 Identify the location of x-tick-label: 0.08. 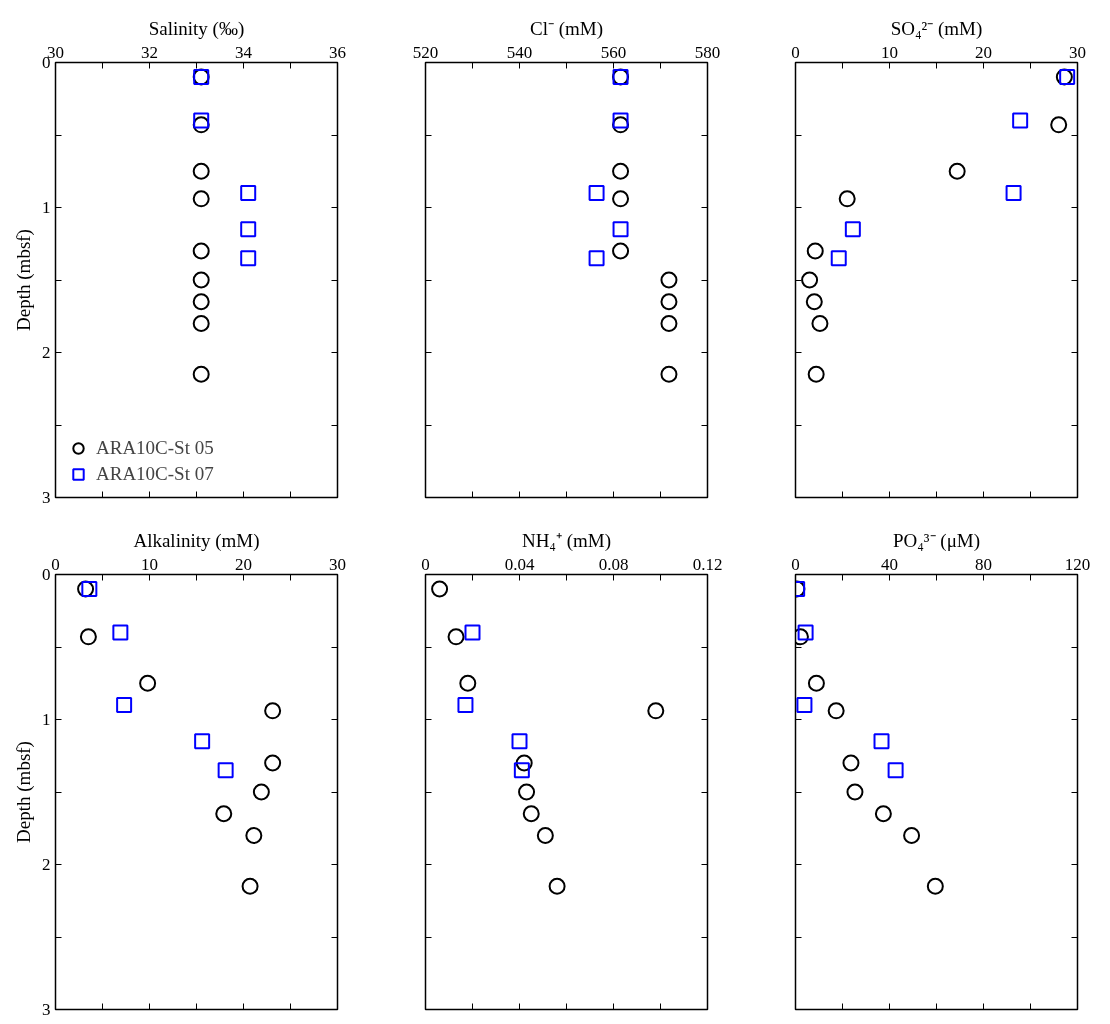
(613, 564).